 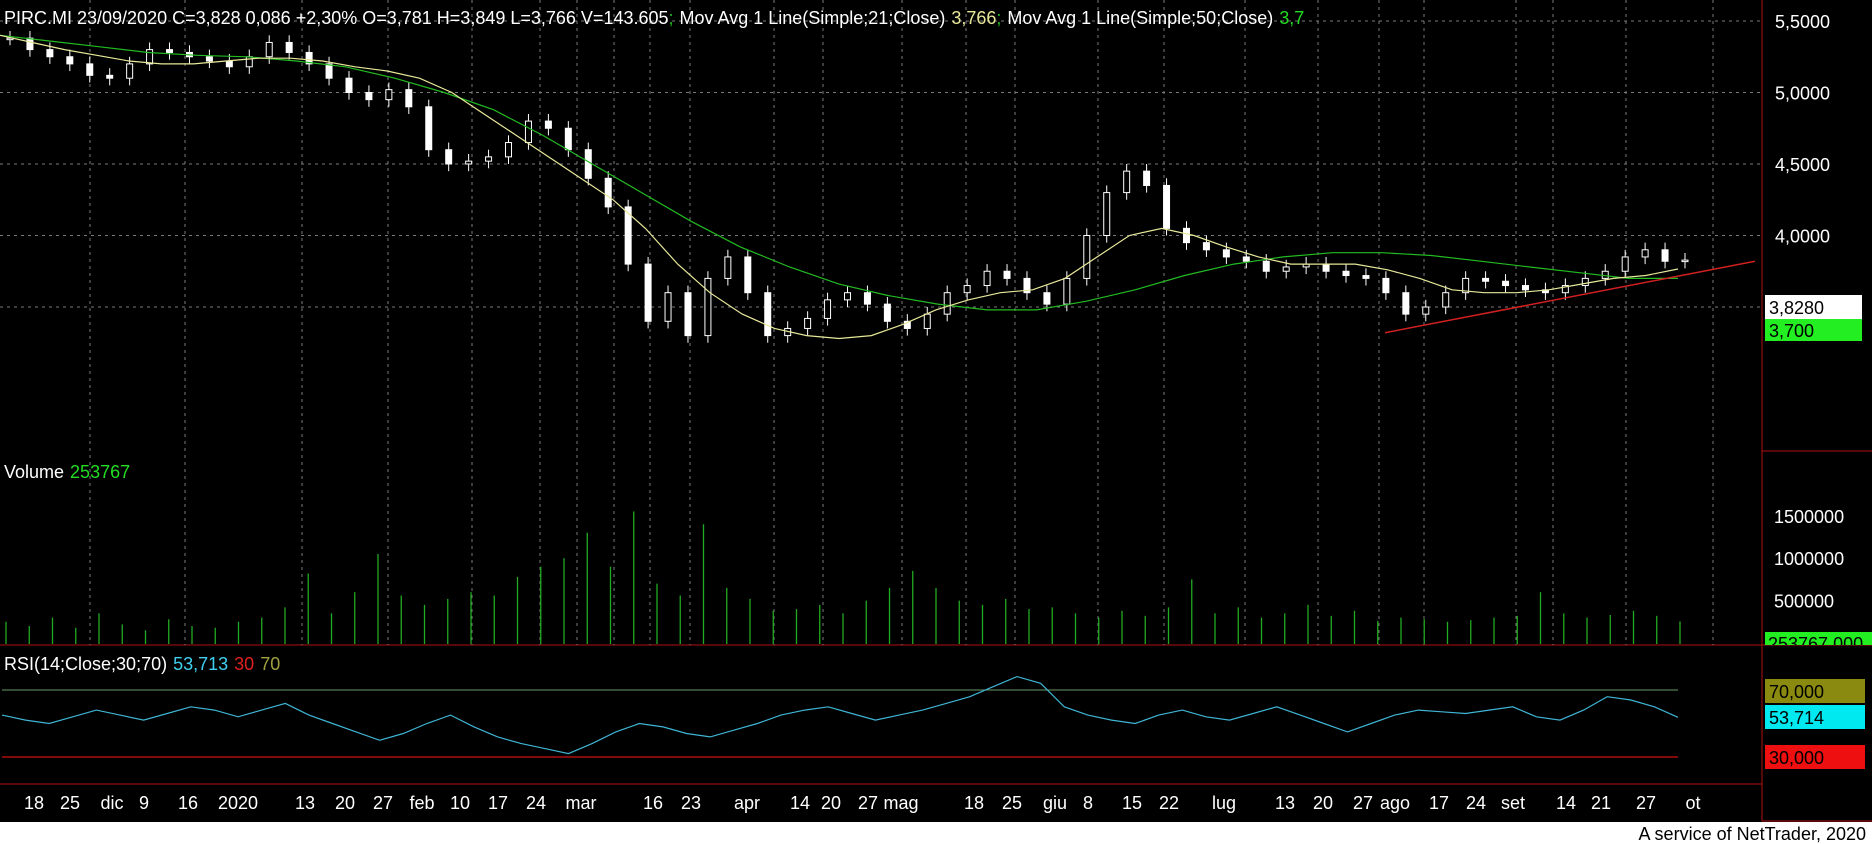 I want to click on rsi-upper-tag: 70,000, so click(x=1796, y=692).